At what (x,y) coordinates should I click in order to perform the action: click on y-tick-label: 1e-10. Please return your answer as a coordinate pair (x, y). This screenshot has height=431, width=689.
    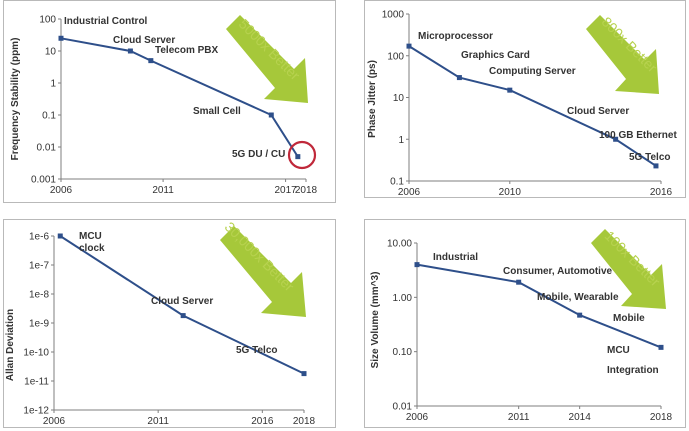
    Looking at the image, I should click on (36, 353).